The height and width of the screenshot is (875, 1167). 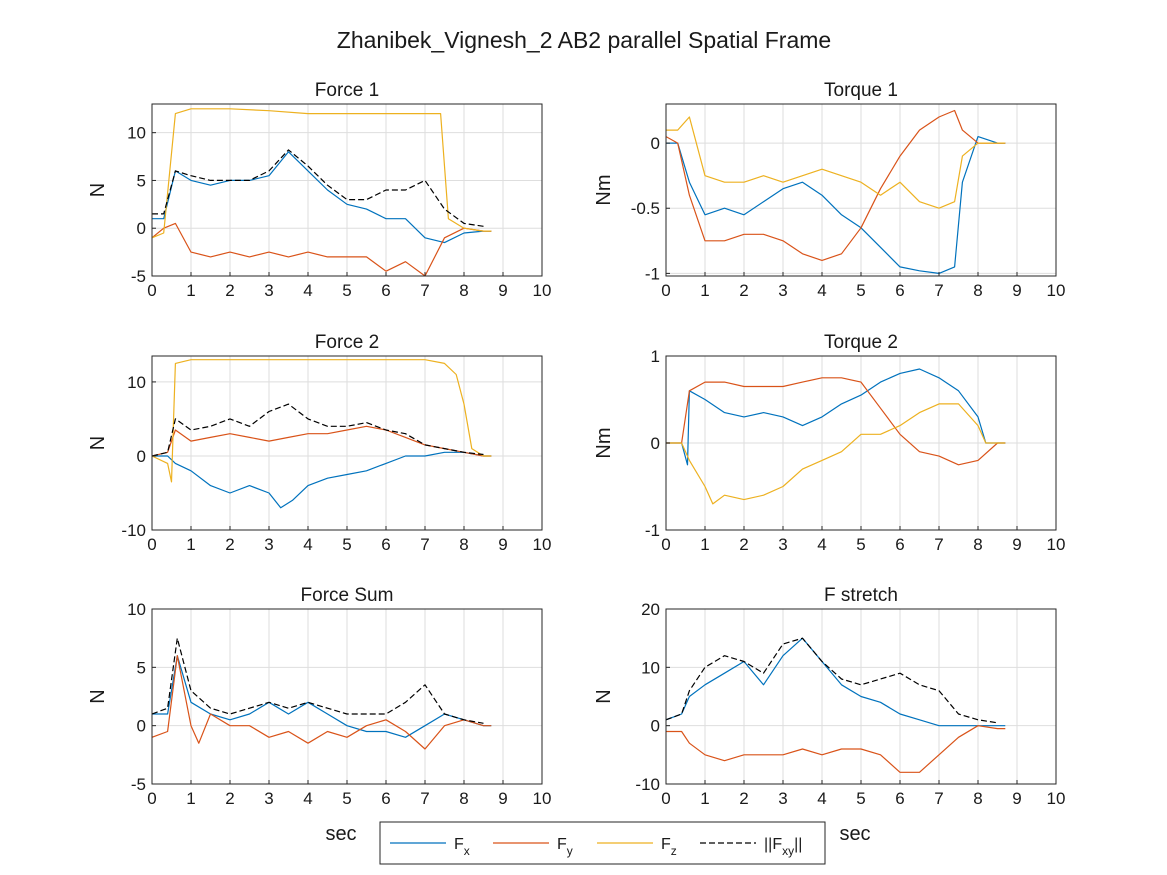 I want to click on y-tick-label: 20, so click(x=650, y=609).